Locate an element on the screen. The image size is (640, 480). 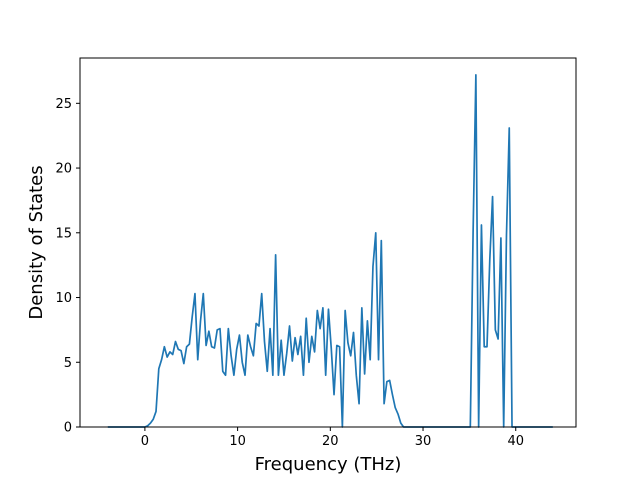
y-axis-ticks: 0 5 10 15 20 25 is located at coordinates (67, 266).